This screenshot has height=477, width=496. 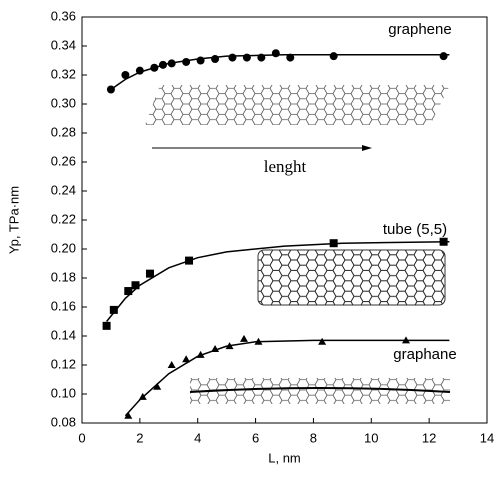 I want to click on y-tick-label: 0.30, so click(x=63, y=102).